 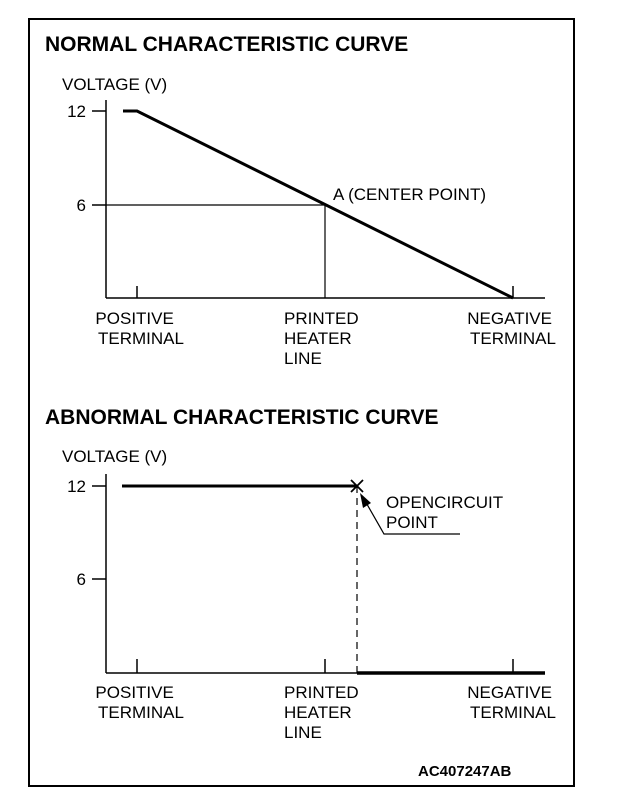 What do you see at coordinates (511, 702) in the screenshot?
I see `abnormal-x-tick-label-negative: NEGATIVE TERMINAL` at bounding box center [511, 702].